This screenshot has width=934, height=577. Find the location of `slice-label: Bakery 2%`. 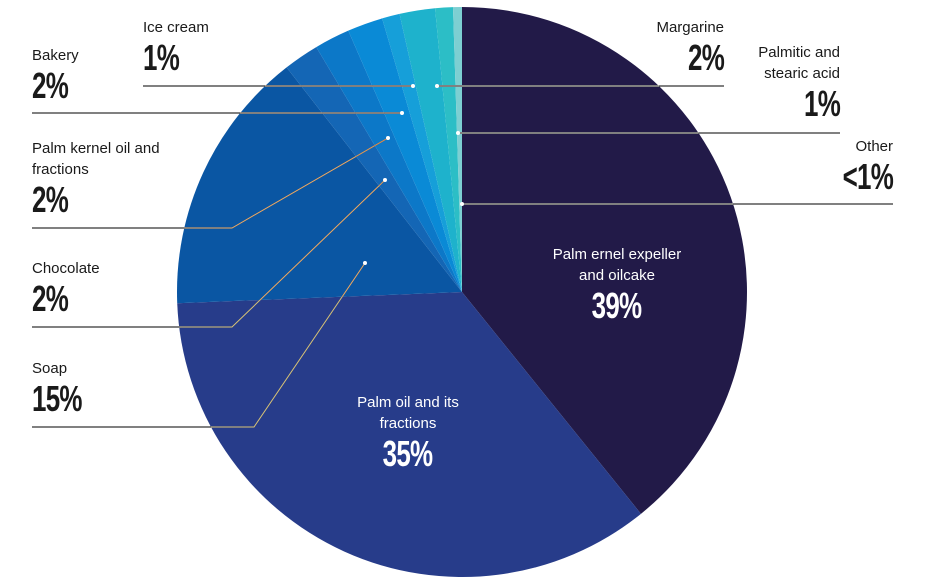

slice-label: Bakery 2% is located at coordinates (132, 75).